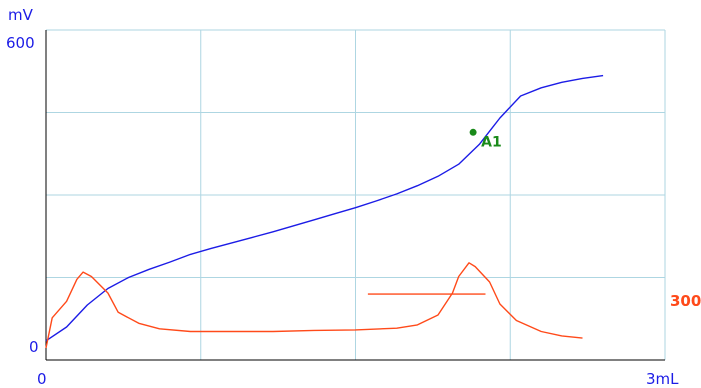 The height and width of the screenshot is (388, 701). I want to click on annotation-layer: A1, so click(485, 139).